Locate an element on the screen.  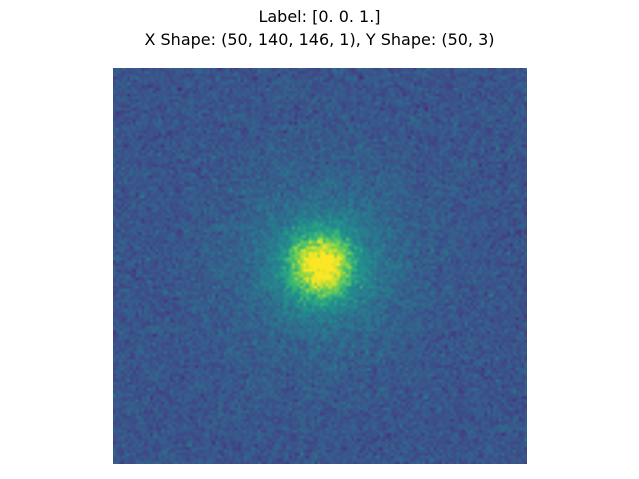
figure-title-label: Label: [0. 0. 1.] is located at coordinates (319, 16).